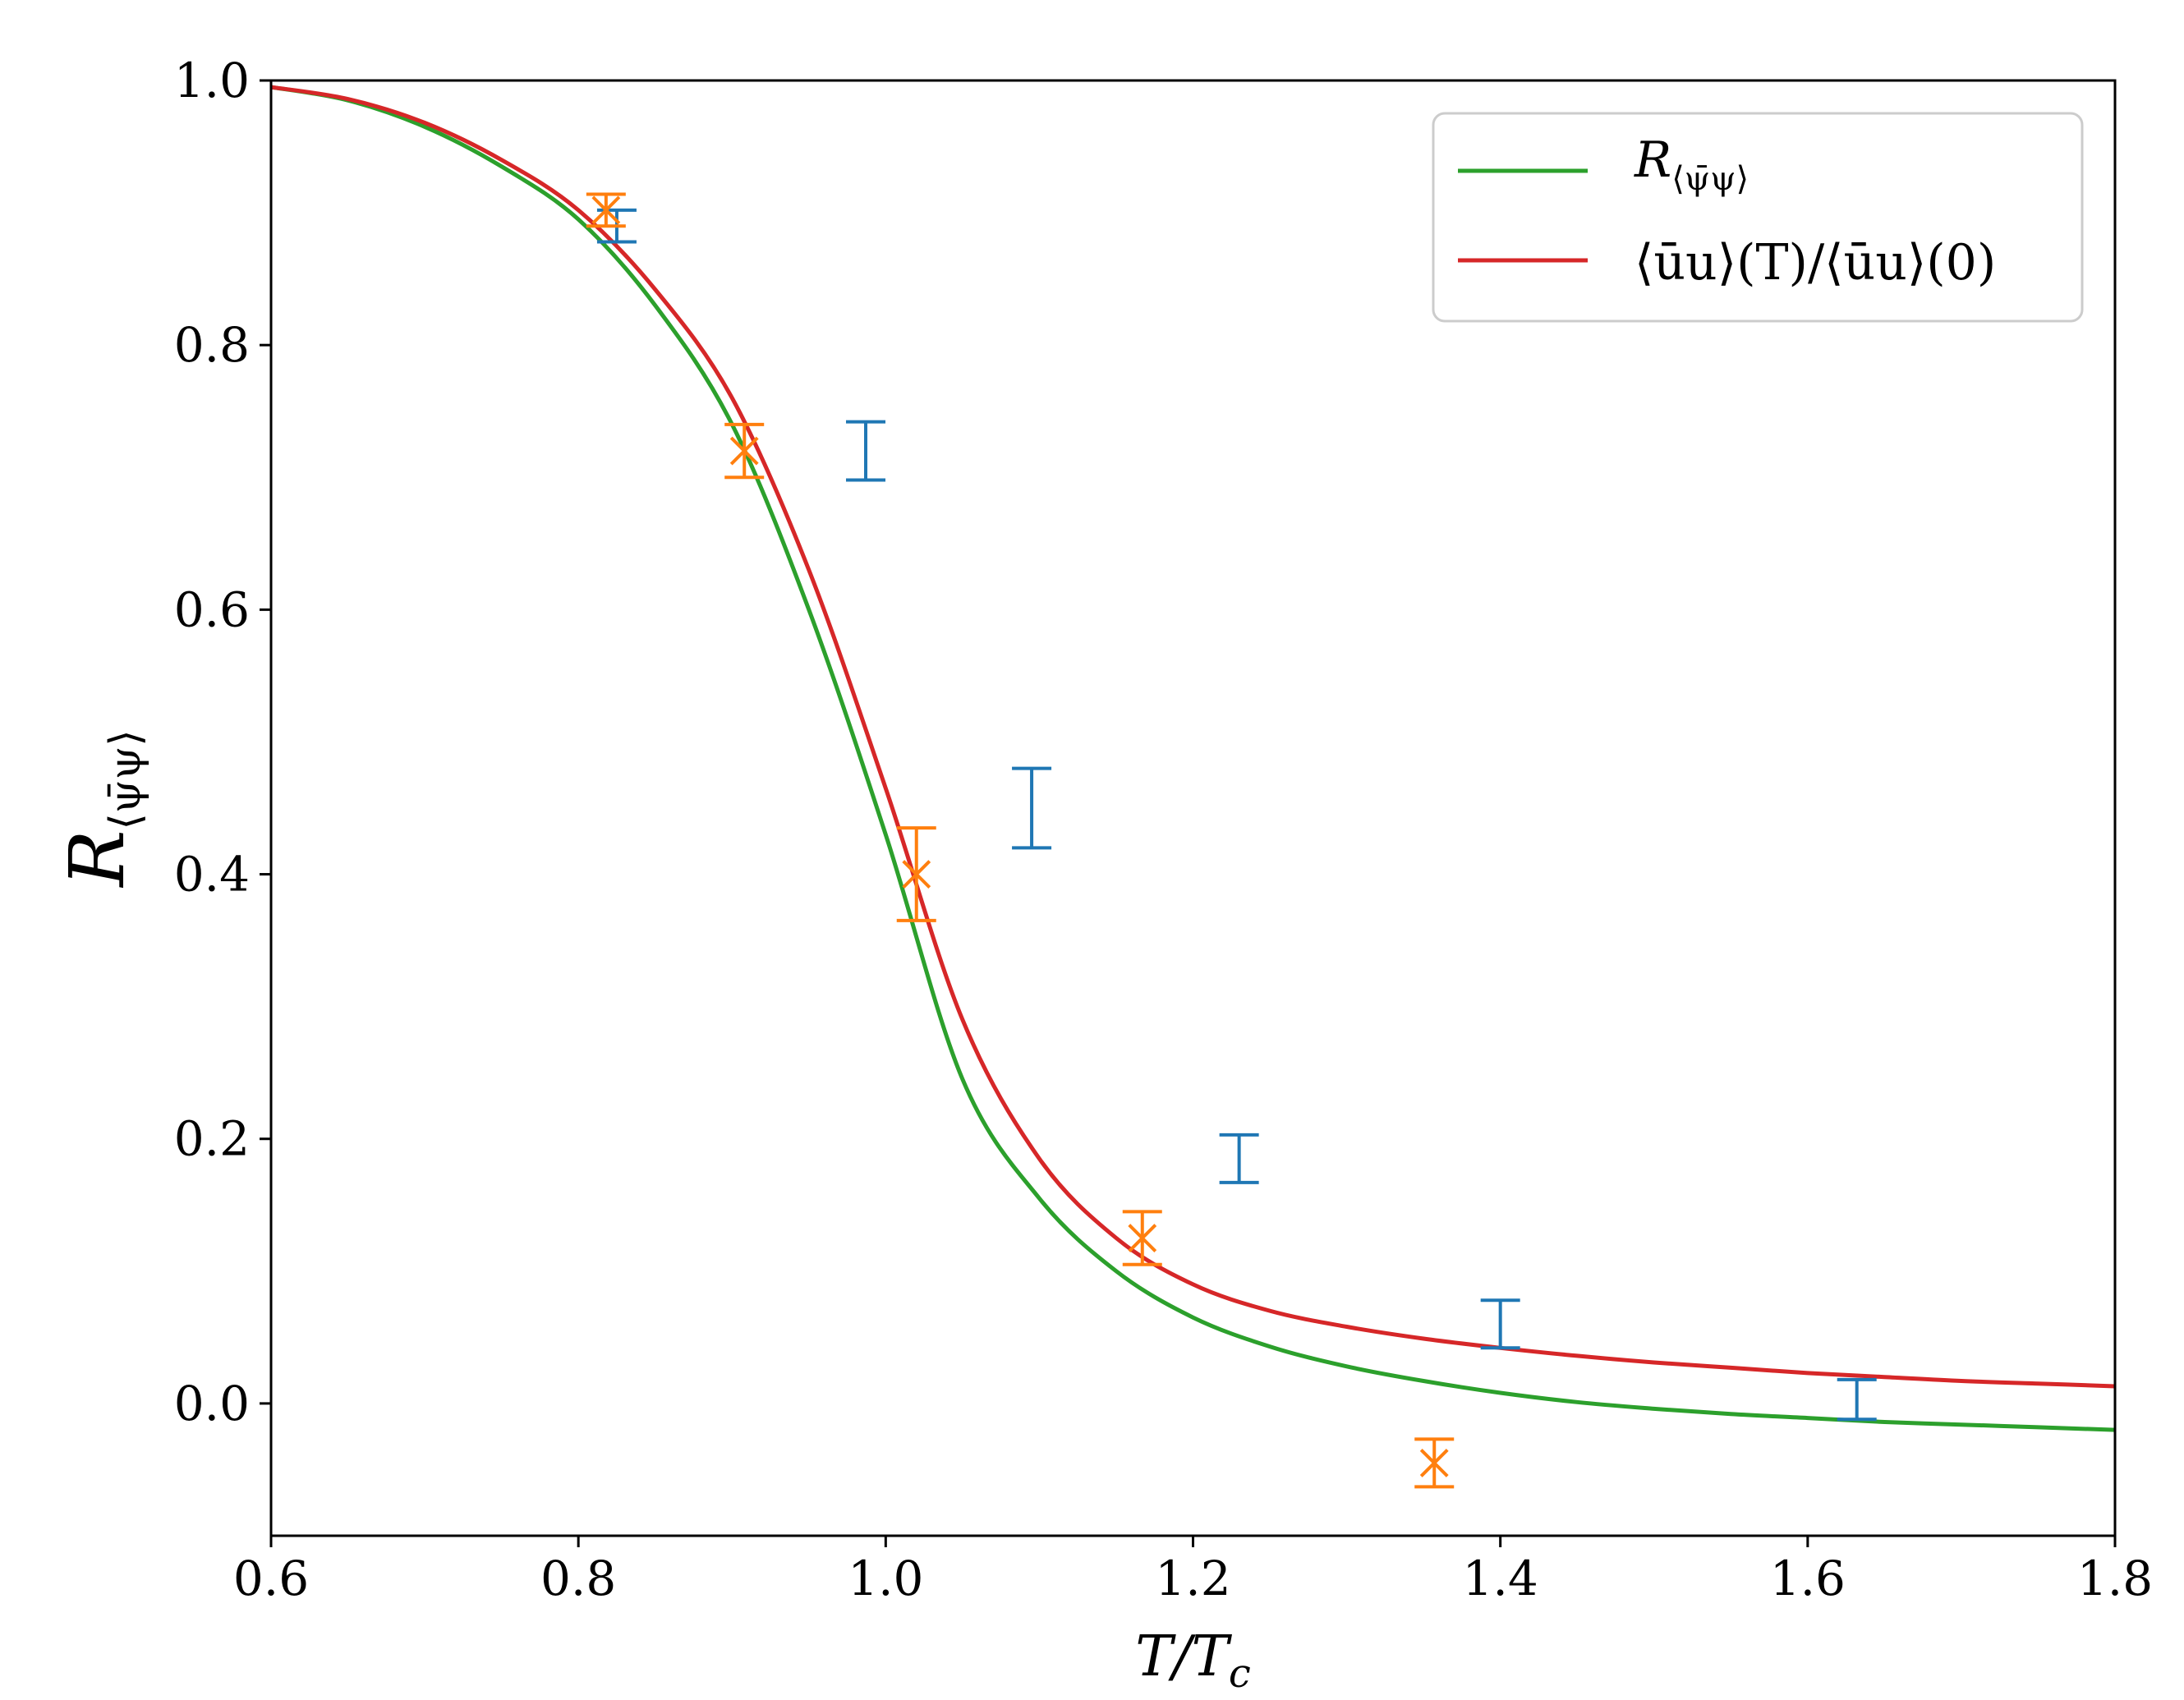 The image size is (2184, 1700). I want to click on errorbar-s3-p1, so click(744, 451).